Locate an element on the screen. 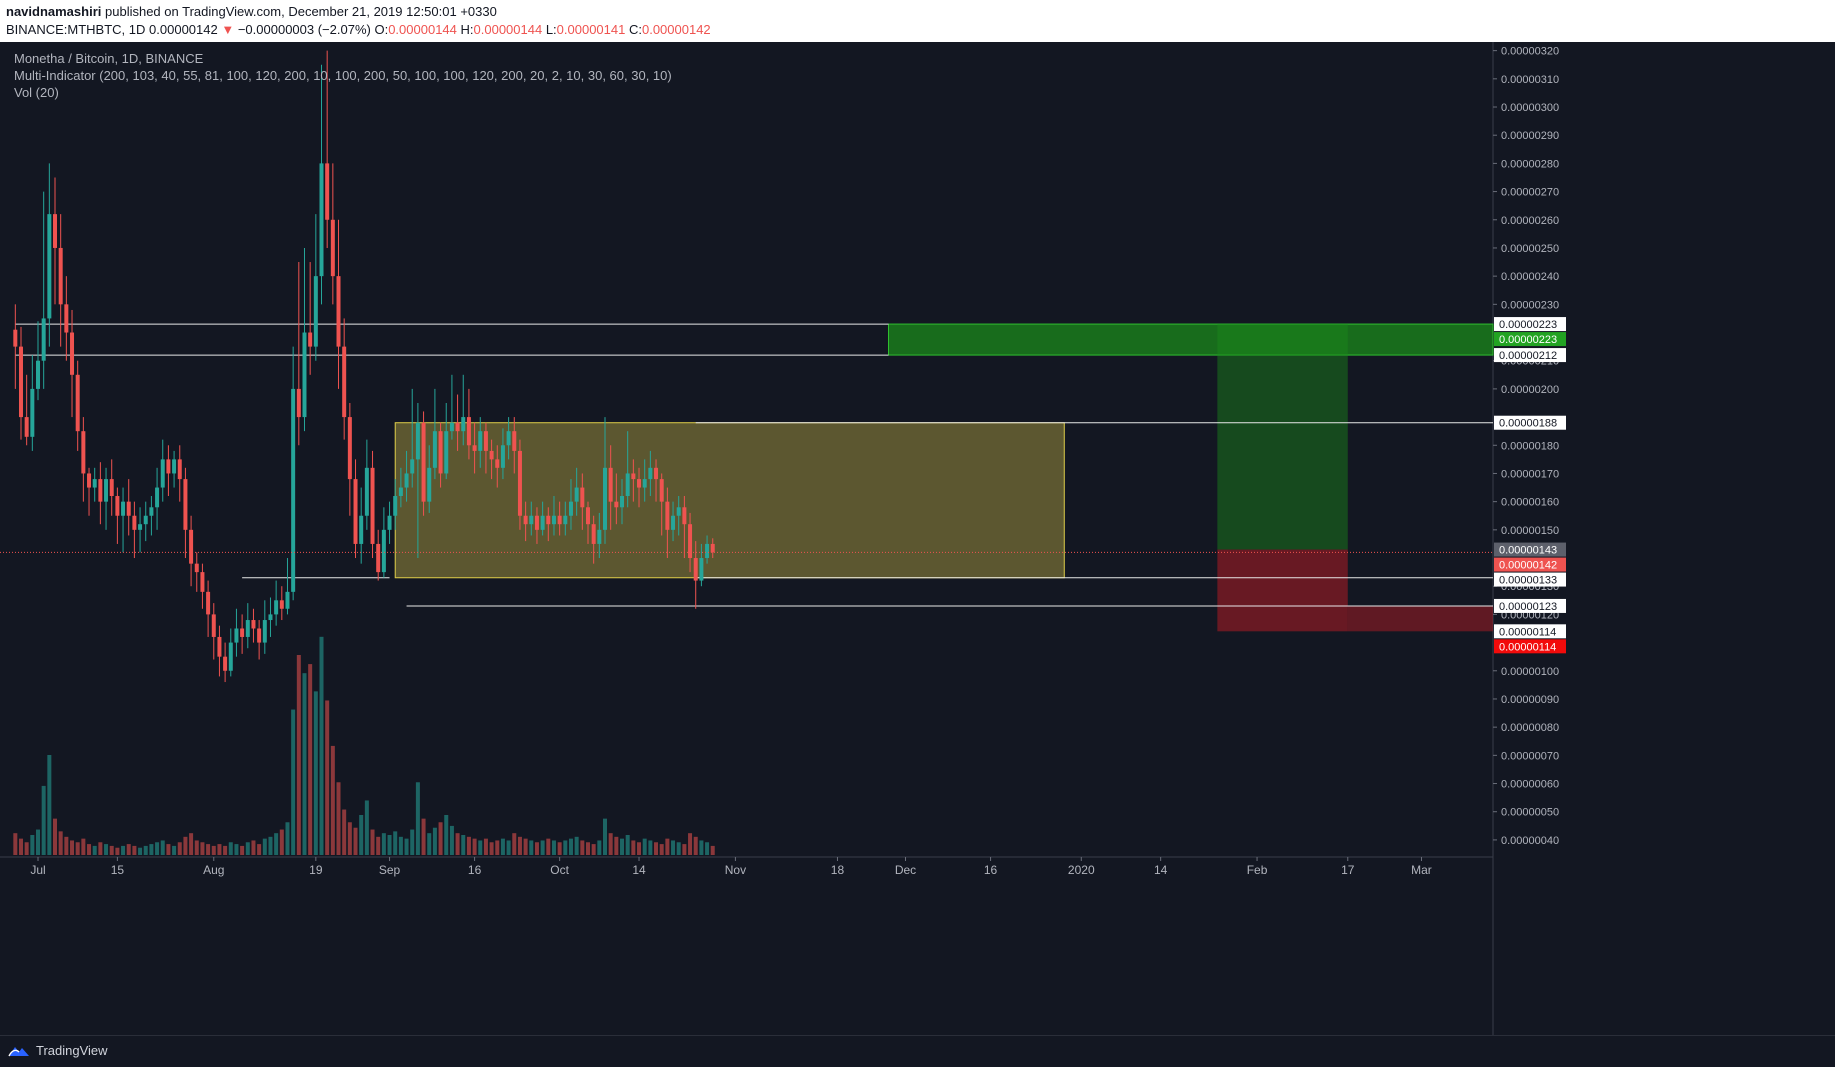 The height and width of the screenshot is (1067, 1835). legend-volume: Vol (20) is located at coordinates (36, 92).